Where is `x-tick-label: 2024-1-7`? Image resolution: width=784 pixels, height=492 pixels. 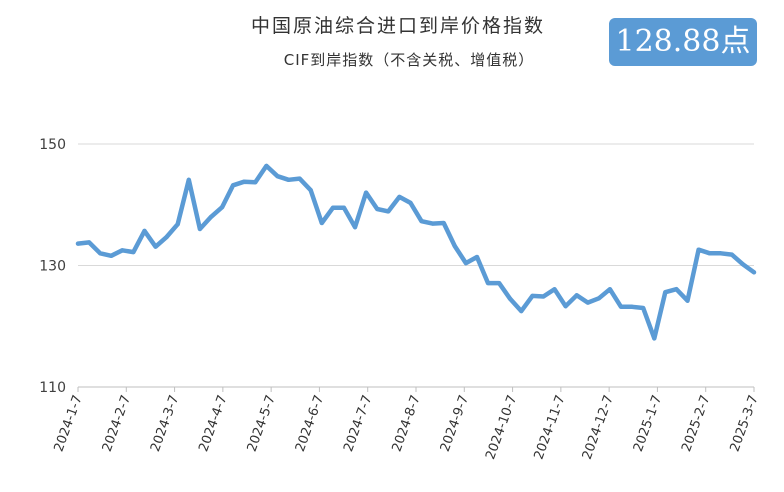
x-tick-label: 2024-1-7 is located at coordinates (68, 423).